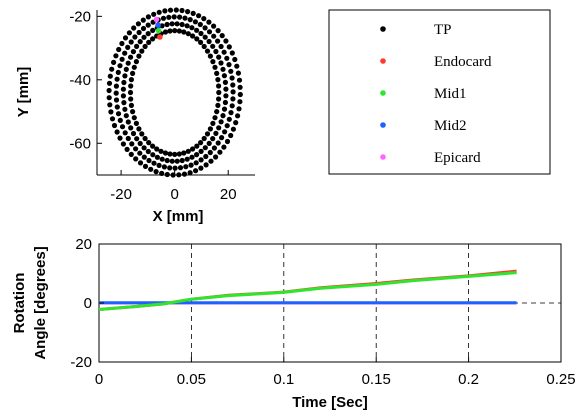 This screenshot has height=417, width=579. I want to click on x-tick-label: 0.1, so click(283, 379).